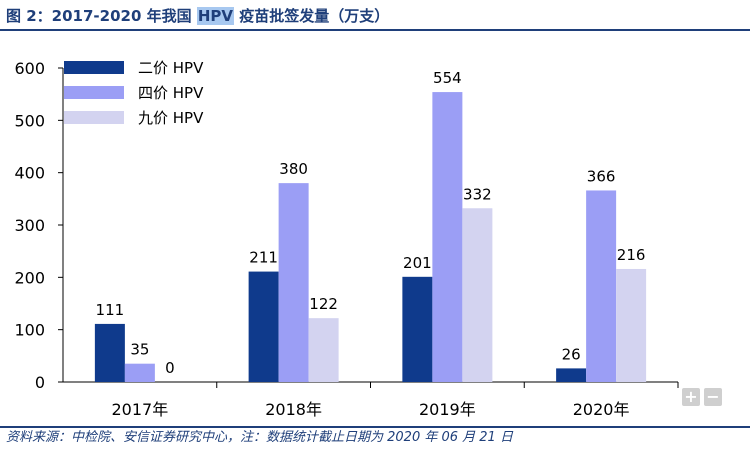 This screenshot has height=455, width=750. Describe the element at coordinates (171, 118) in the screenshot. I see `legend-label-2: 九价 HPV` at that location.